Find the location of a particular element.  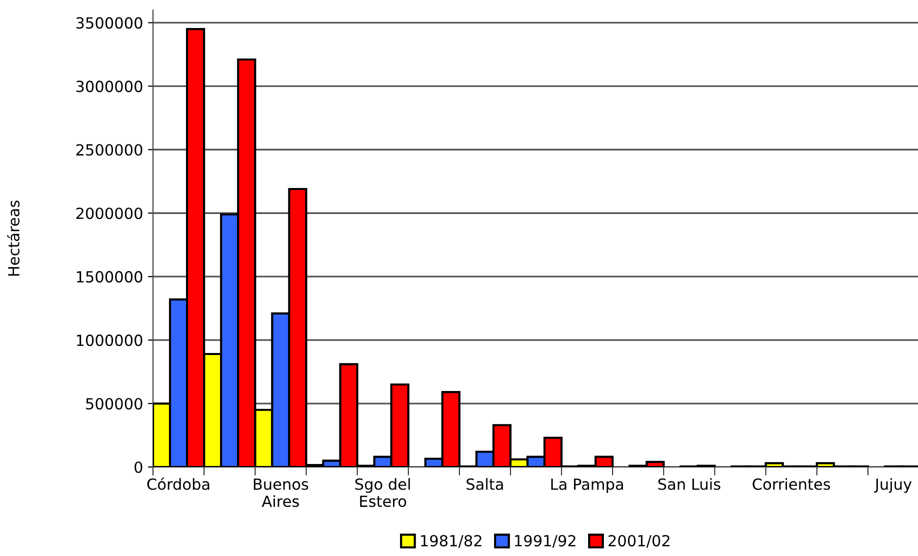

x-tick-label: Salta is located at coordinates (484, 484).